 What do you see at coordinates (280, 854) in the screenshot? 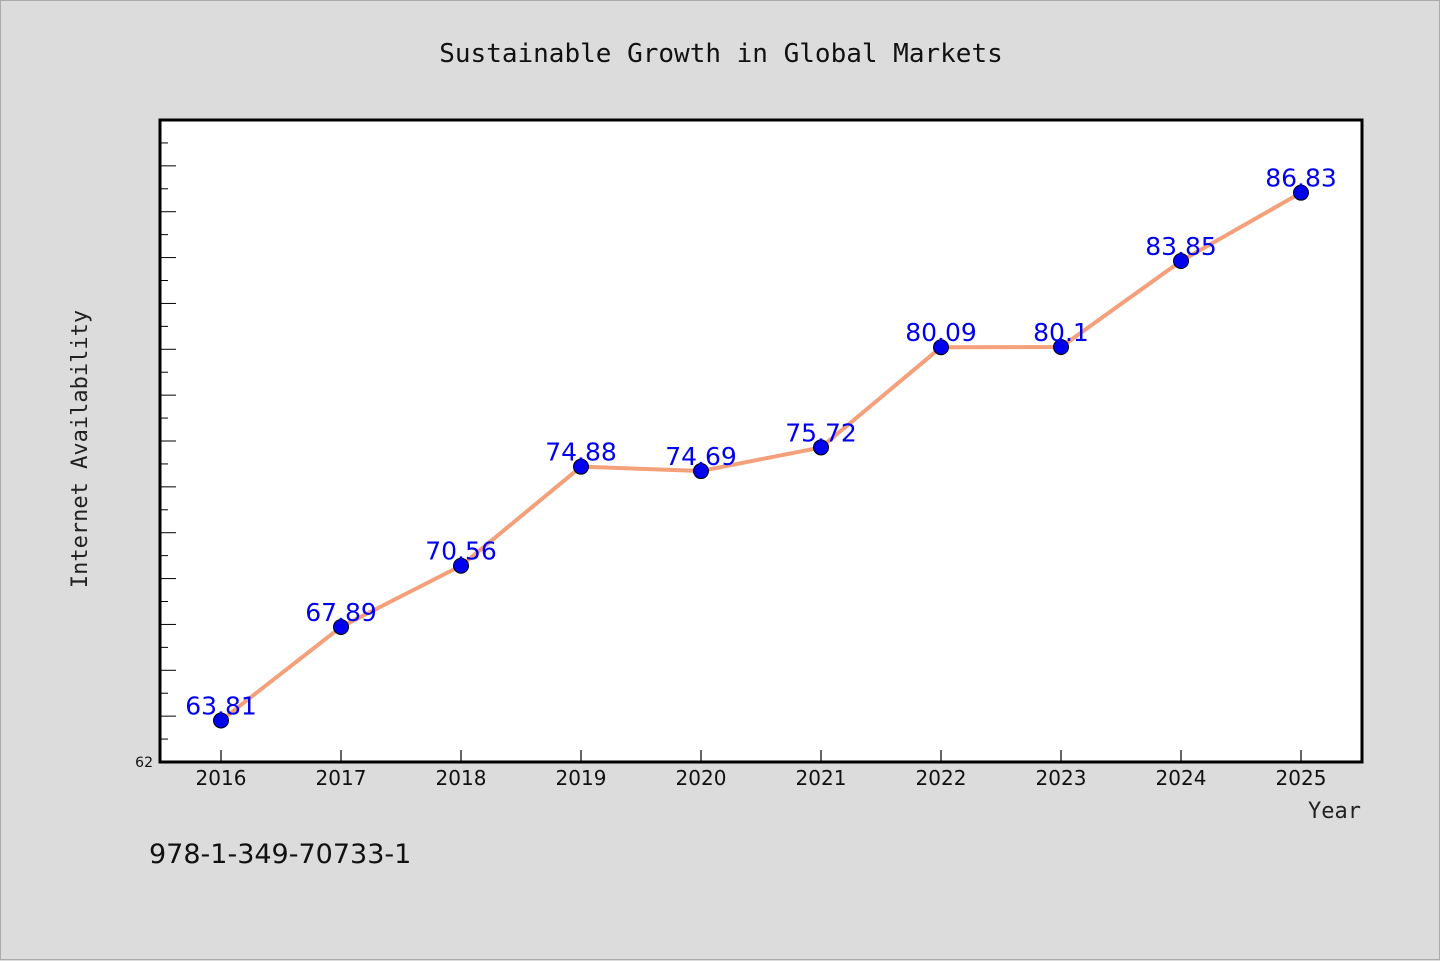
I see `isbn-text: 978-1-349-70733-1` at bounding box center [280, 854].